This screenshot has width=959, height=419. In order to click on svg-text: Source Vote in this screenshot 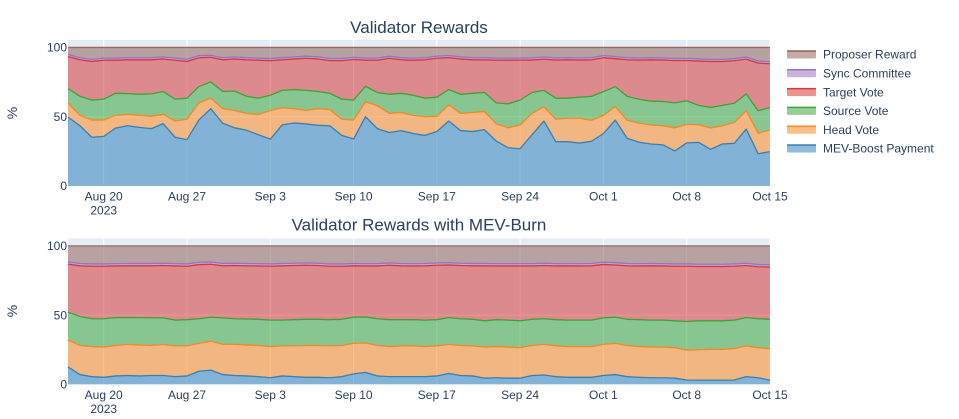, I will do `click(856, 111)`.